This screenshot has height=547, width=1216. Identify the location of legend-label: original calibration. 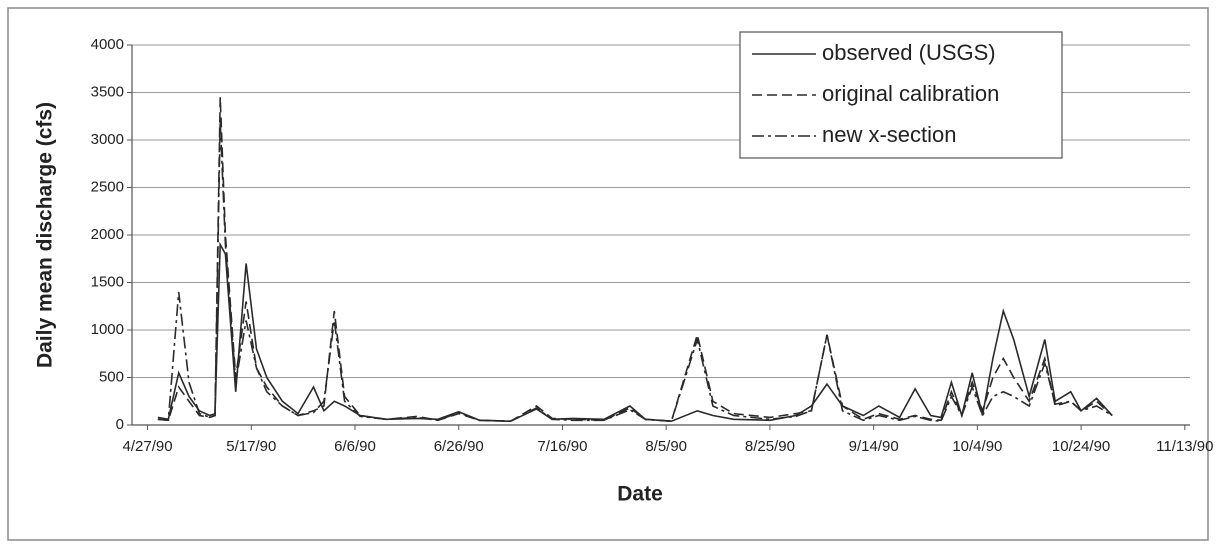
(910, 93).